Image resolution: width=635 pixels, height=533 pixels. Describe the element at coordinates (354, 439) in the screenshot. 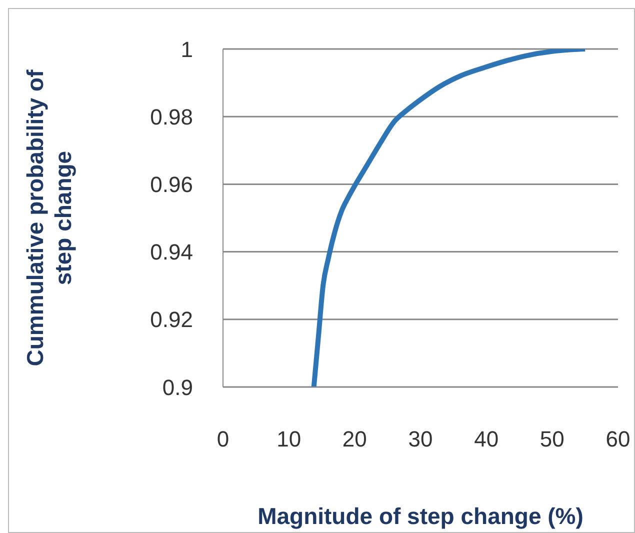

I see `x-tick-label: 20` at that location.